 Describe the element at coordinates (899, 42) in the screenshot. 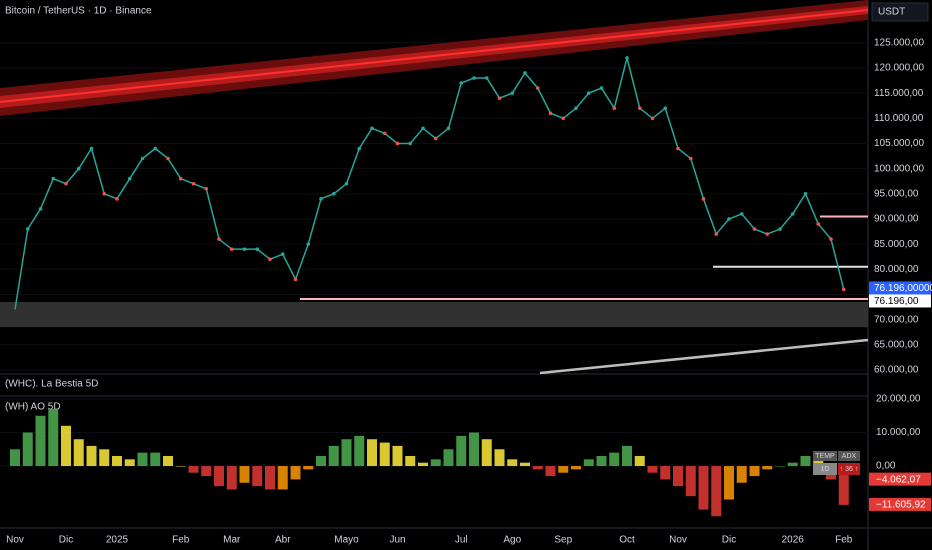

I see `y-tick-label: 125.000,00` at that location.